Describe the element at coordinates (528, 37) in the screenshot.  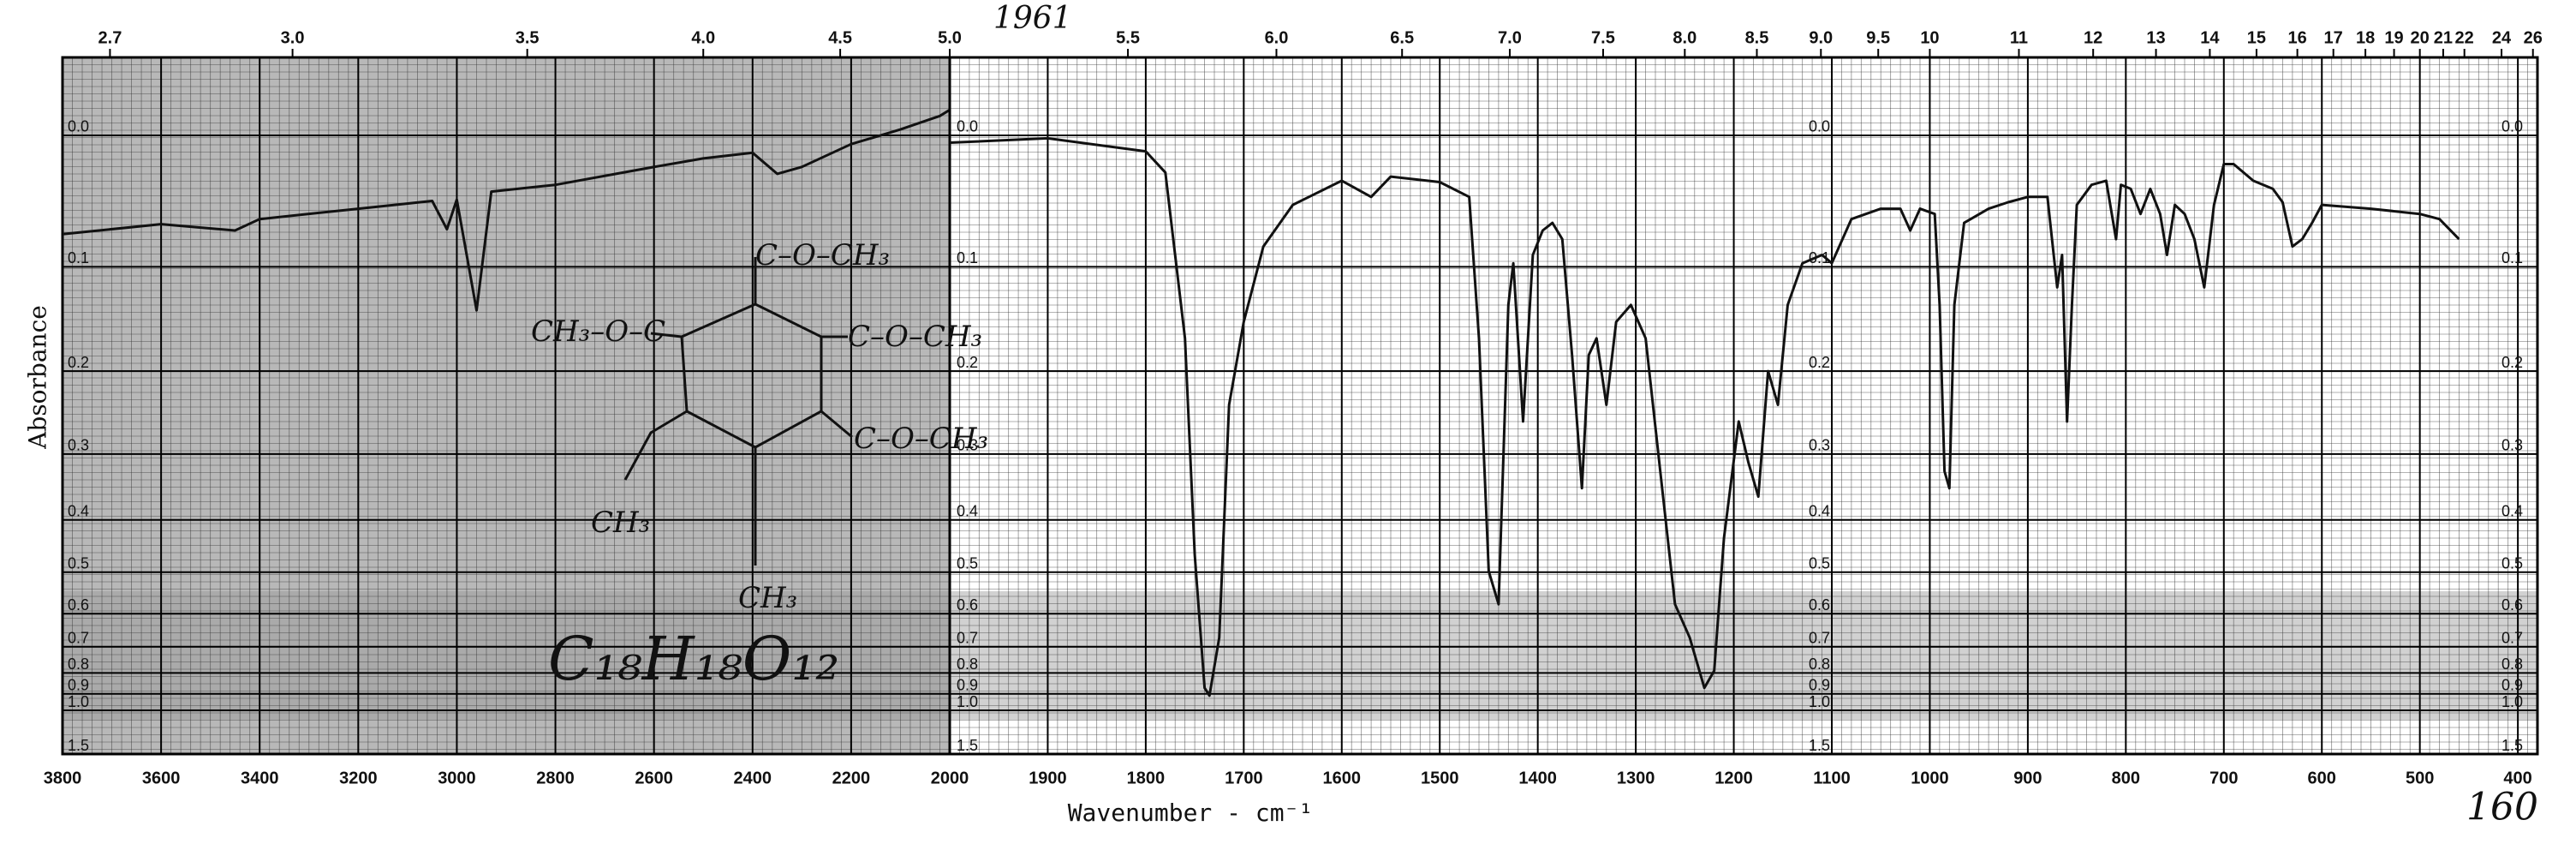
I see `x2-tick-label: 3.5` at that location.